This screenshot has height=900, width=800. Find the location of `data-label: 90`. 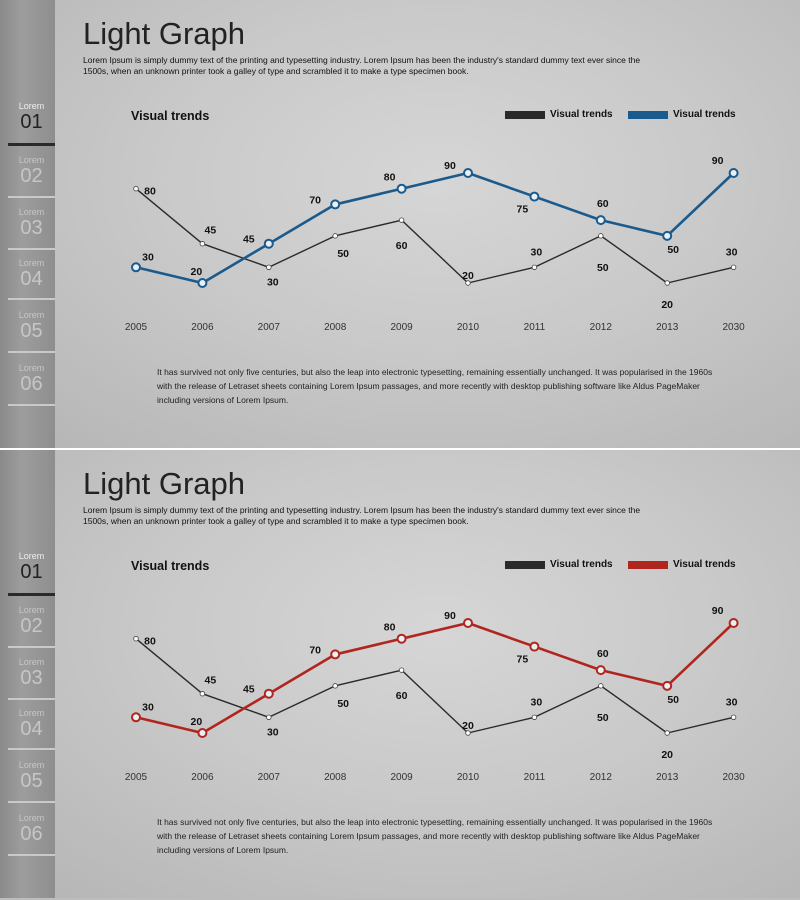

data-label: 90 is located at coordinates (718, 611).